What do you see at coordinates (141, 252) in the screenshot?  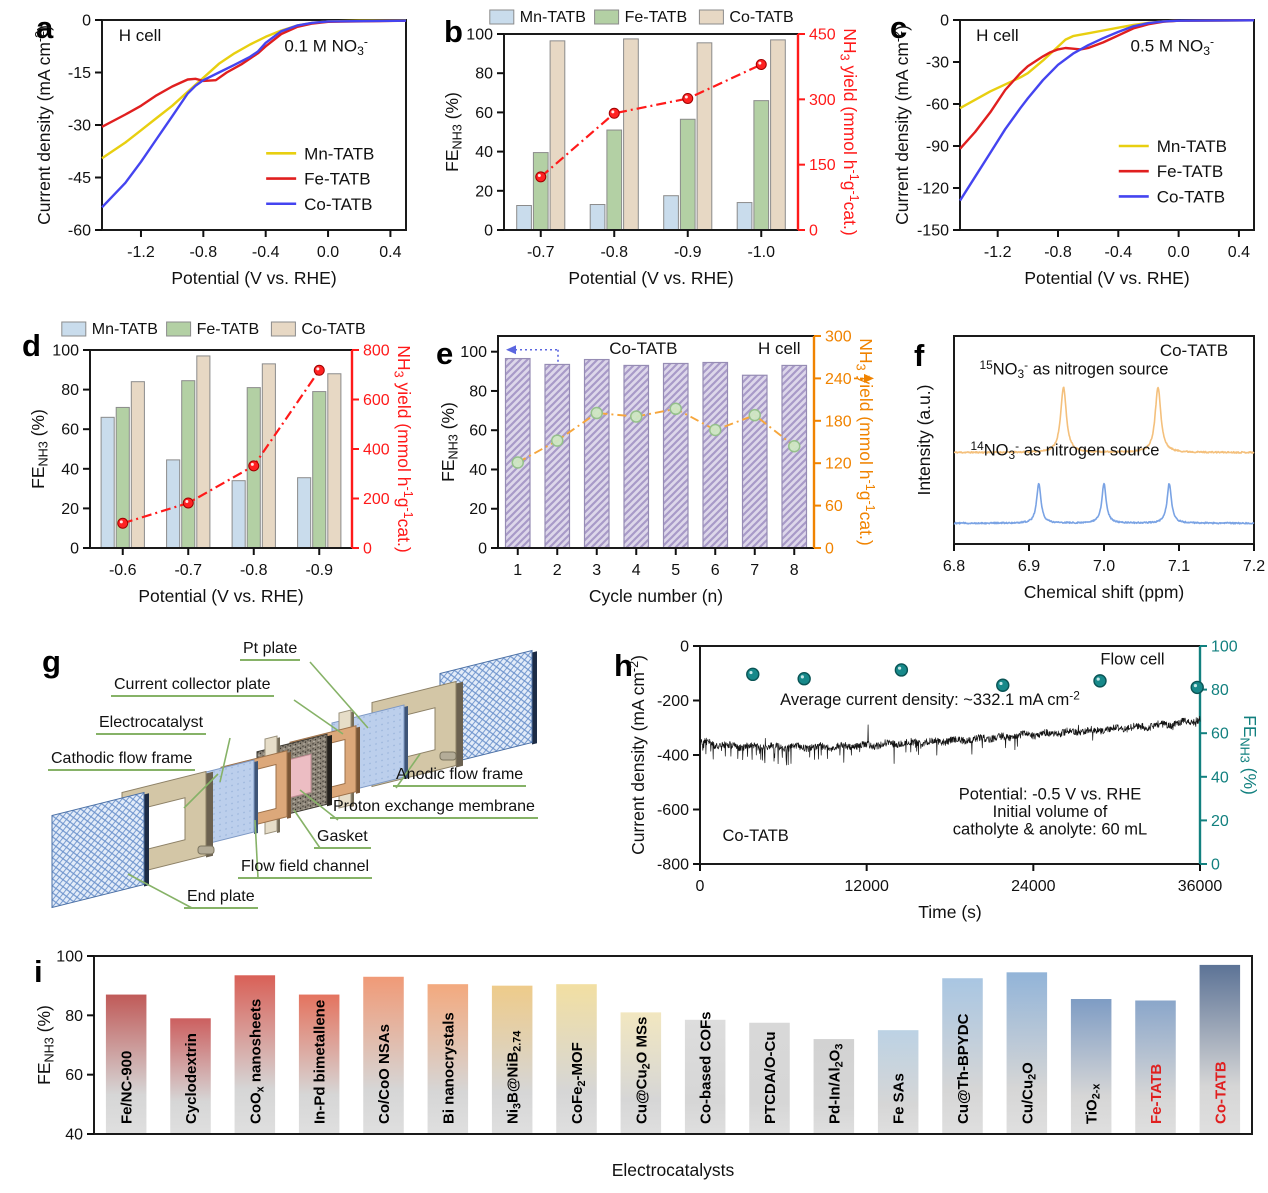 I see `svg-text: -1.2` at bounding box center [141, 252].